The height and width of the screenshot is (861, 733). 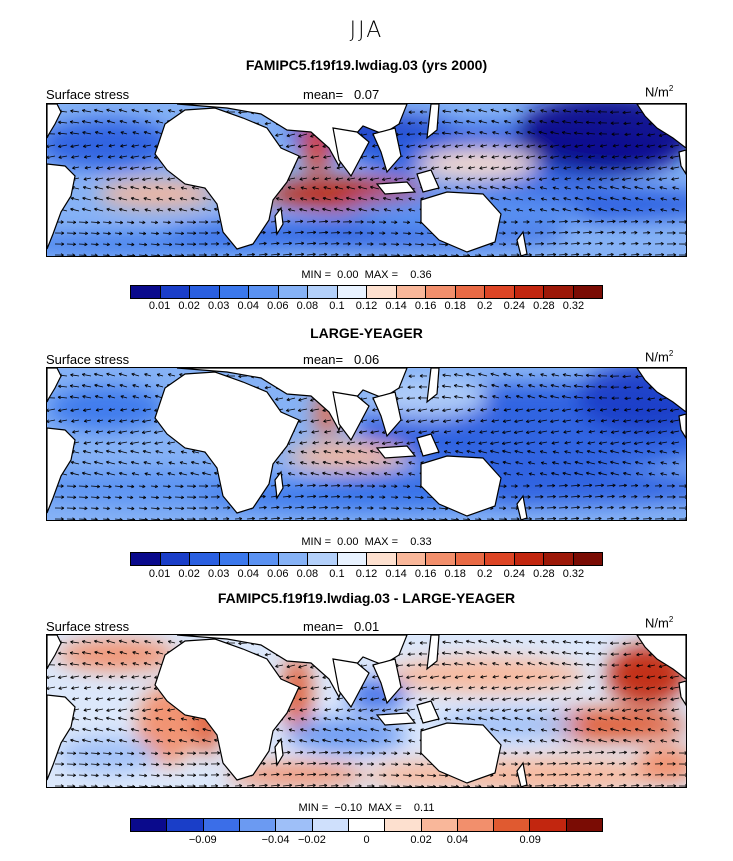 I want to click on panel-1-minmax: MIN = 0.00 MAX = 0.36, so click(x=366, y=275).